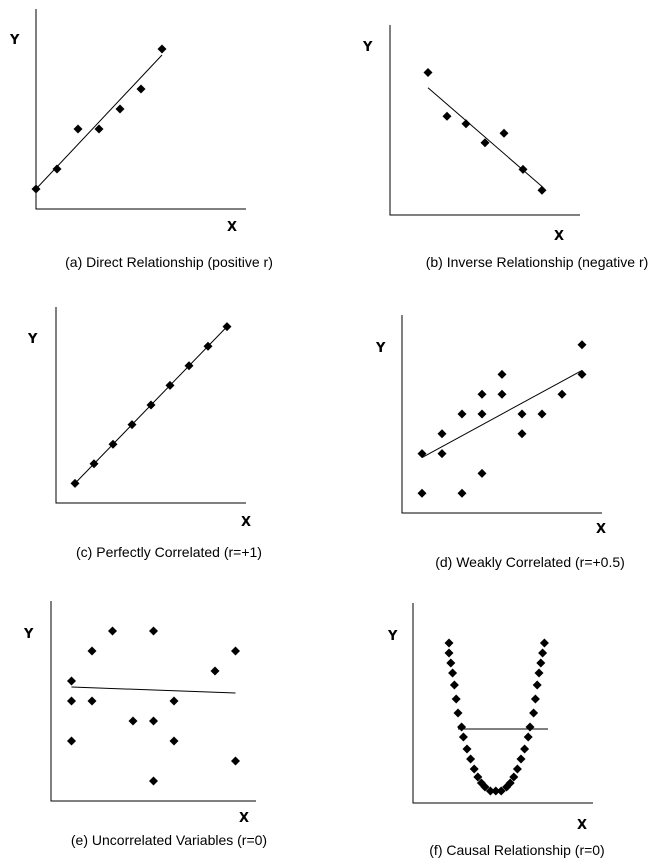 Image resolution: width=671 pixels, height=862 pixels. Describe the element at coordinates (169, 262) in the screenshot. I see `panel-caption: (a) Direct Relationship (positive r)` at that location.